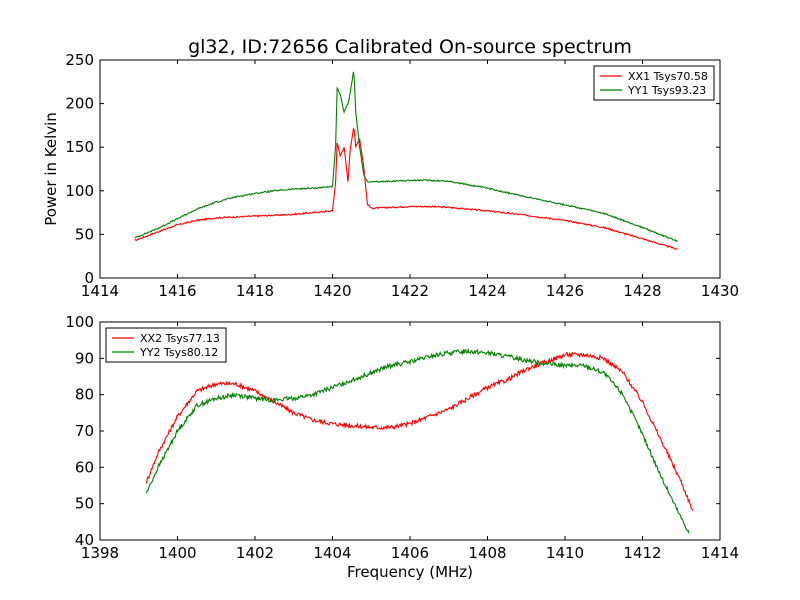 This screenshot has height=600, width=800. What do you see at coordinates (84, 467) in the screenshot?
I see `y-tick-label: 60` at bounding box center [84, 467].